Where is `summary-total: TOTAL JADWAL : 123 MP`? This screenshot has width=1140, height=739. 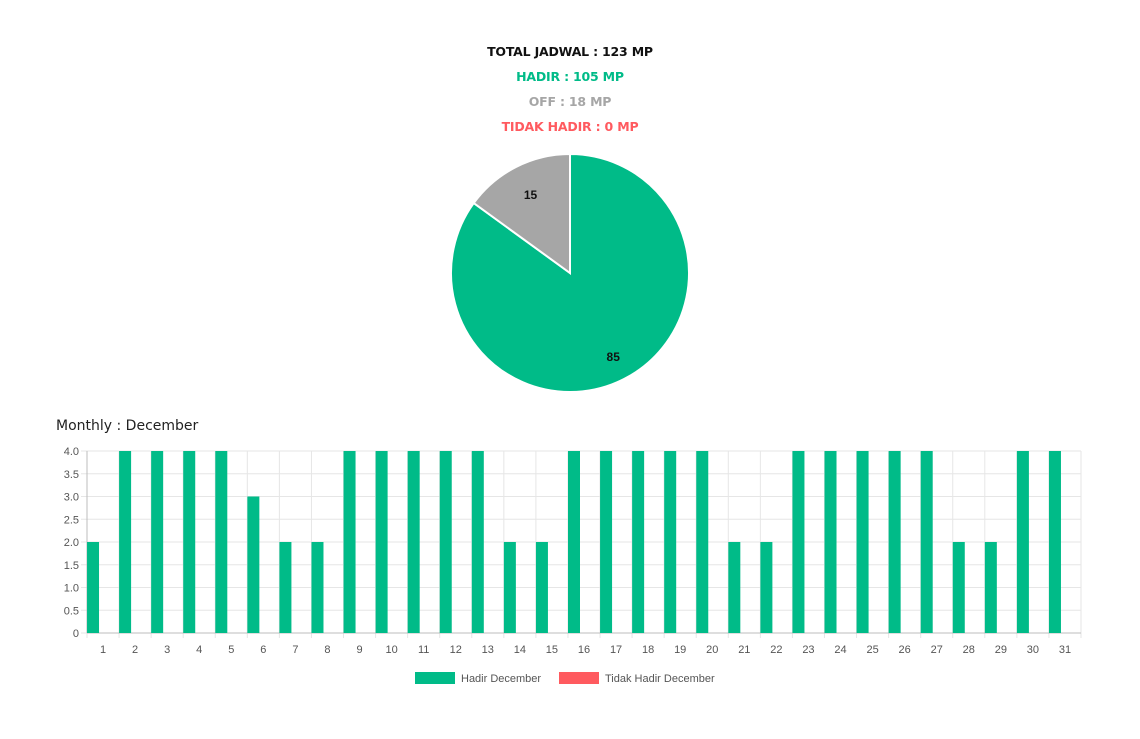 summary-total: TOTAL JADWAL : 123 MP is located at coordinates (570, 51).